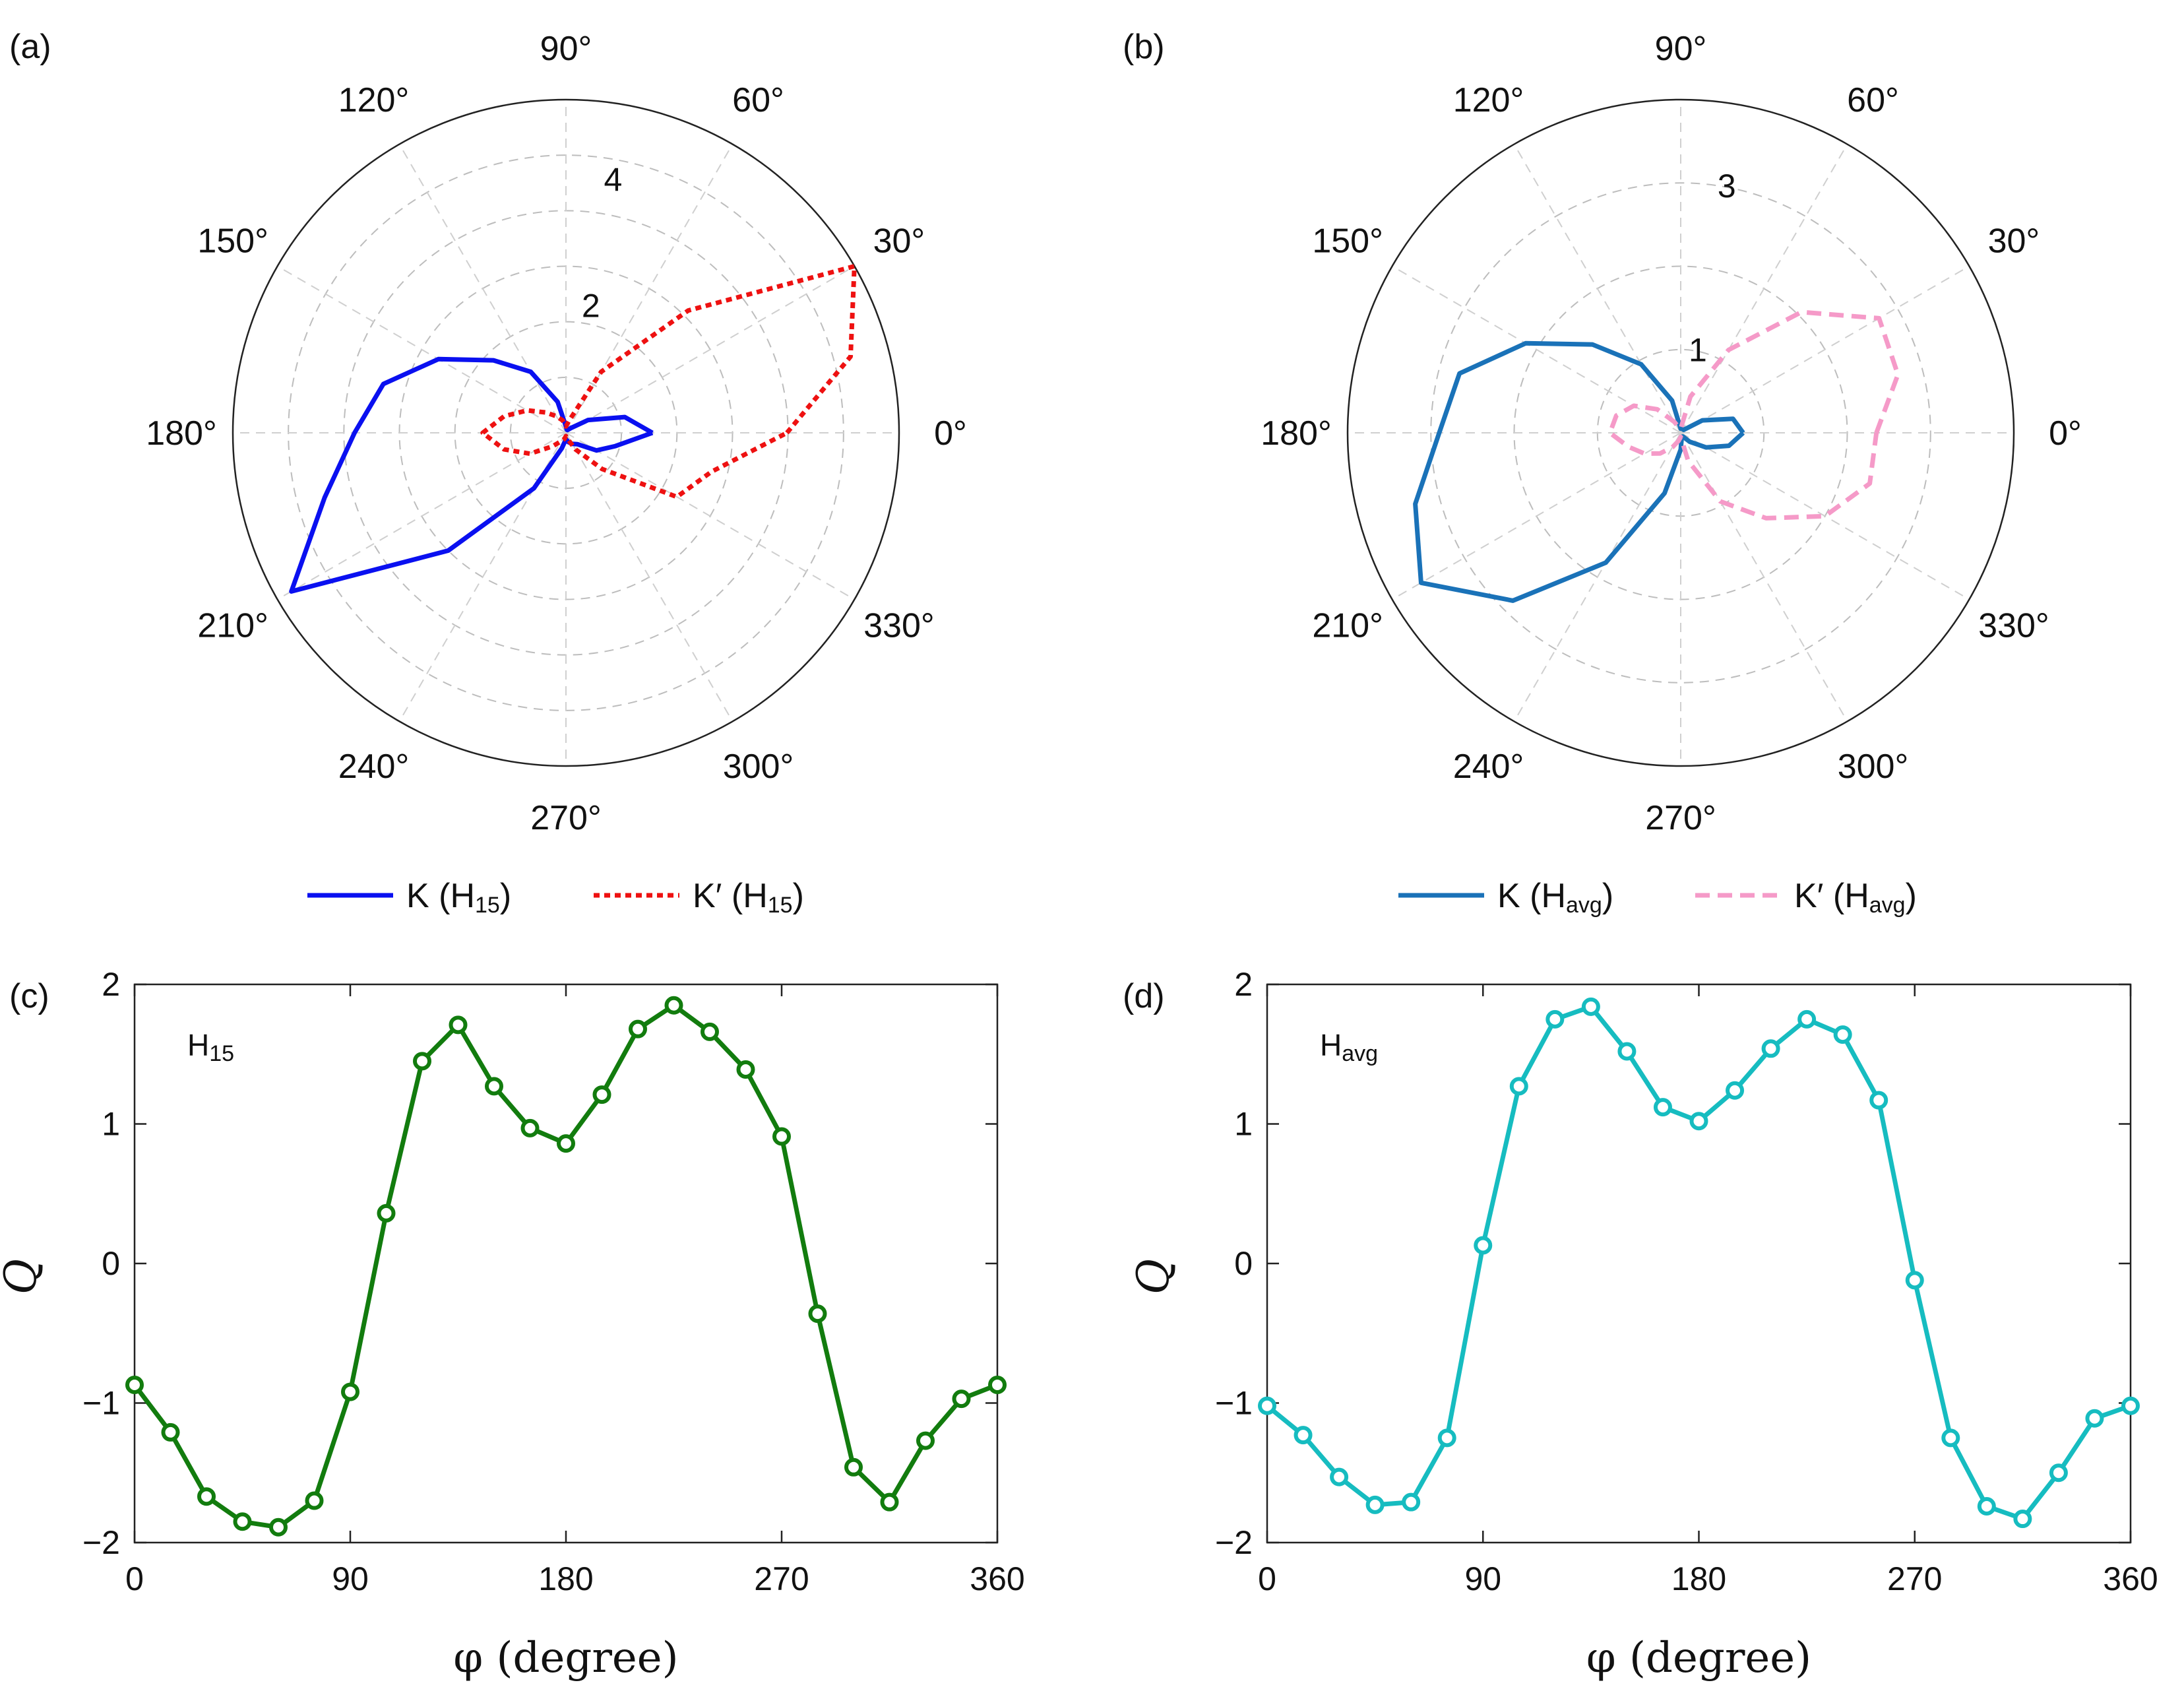 The height and width of the screenshot is (1693, 2184). I want to click on legend-label-2: K′ (Havg), so click(1855, 897).